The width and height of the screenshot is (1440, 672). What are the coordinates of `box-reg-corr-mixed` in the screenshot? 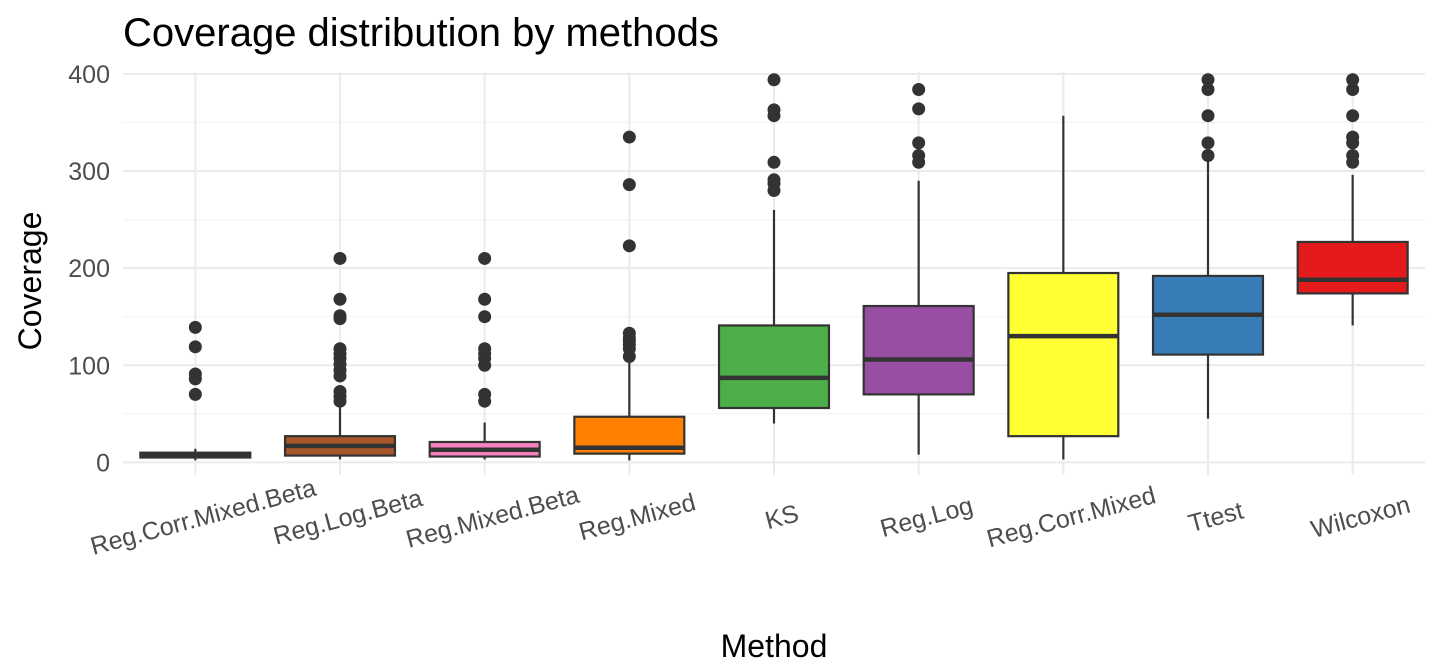 It's located at (1063, 287).